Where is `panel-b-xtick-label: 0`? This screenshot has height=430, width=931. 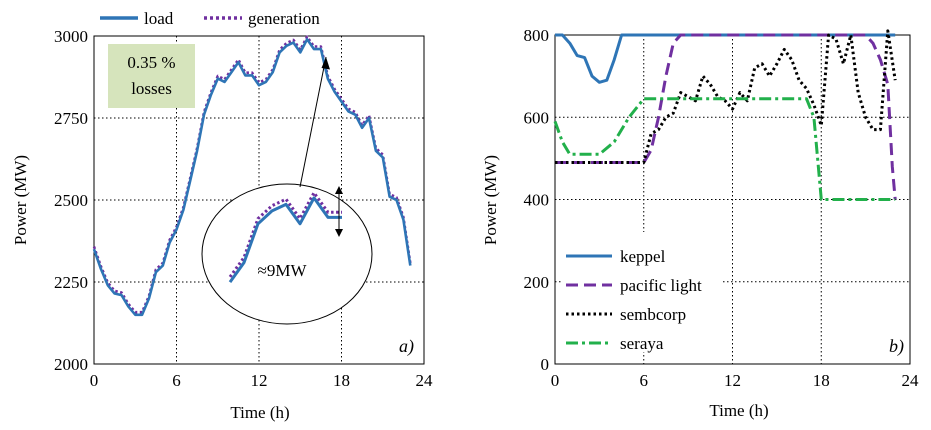 panel-b-xtick-label: 0 is located at coordinates (555, 380).